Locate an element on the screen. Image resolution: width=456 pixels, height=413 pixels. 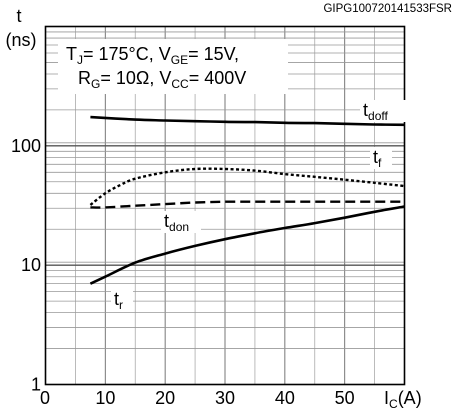
y-tick-label: 1 is located at coordinates (36, 385).